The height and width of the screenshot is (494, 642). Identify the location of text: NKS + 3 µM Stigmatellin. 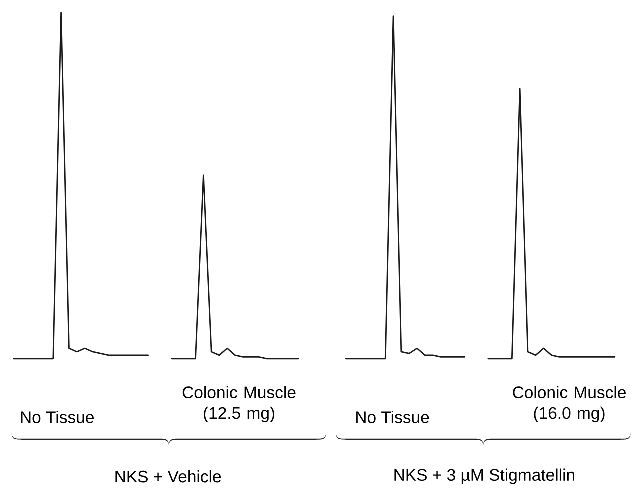
(484, 476).